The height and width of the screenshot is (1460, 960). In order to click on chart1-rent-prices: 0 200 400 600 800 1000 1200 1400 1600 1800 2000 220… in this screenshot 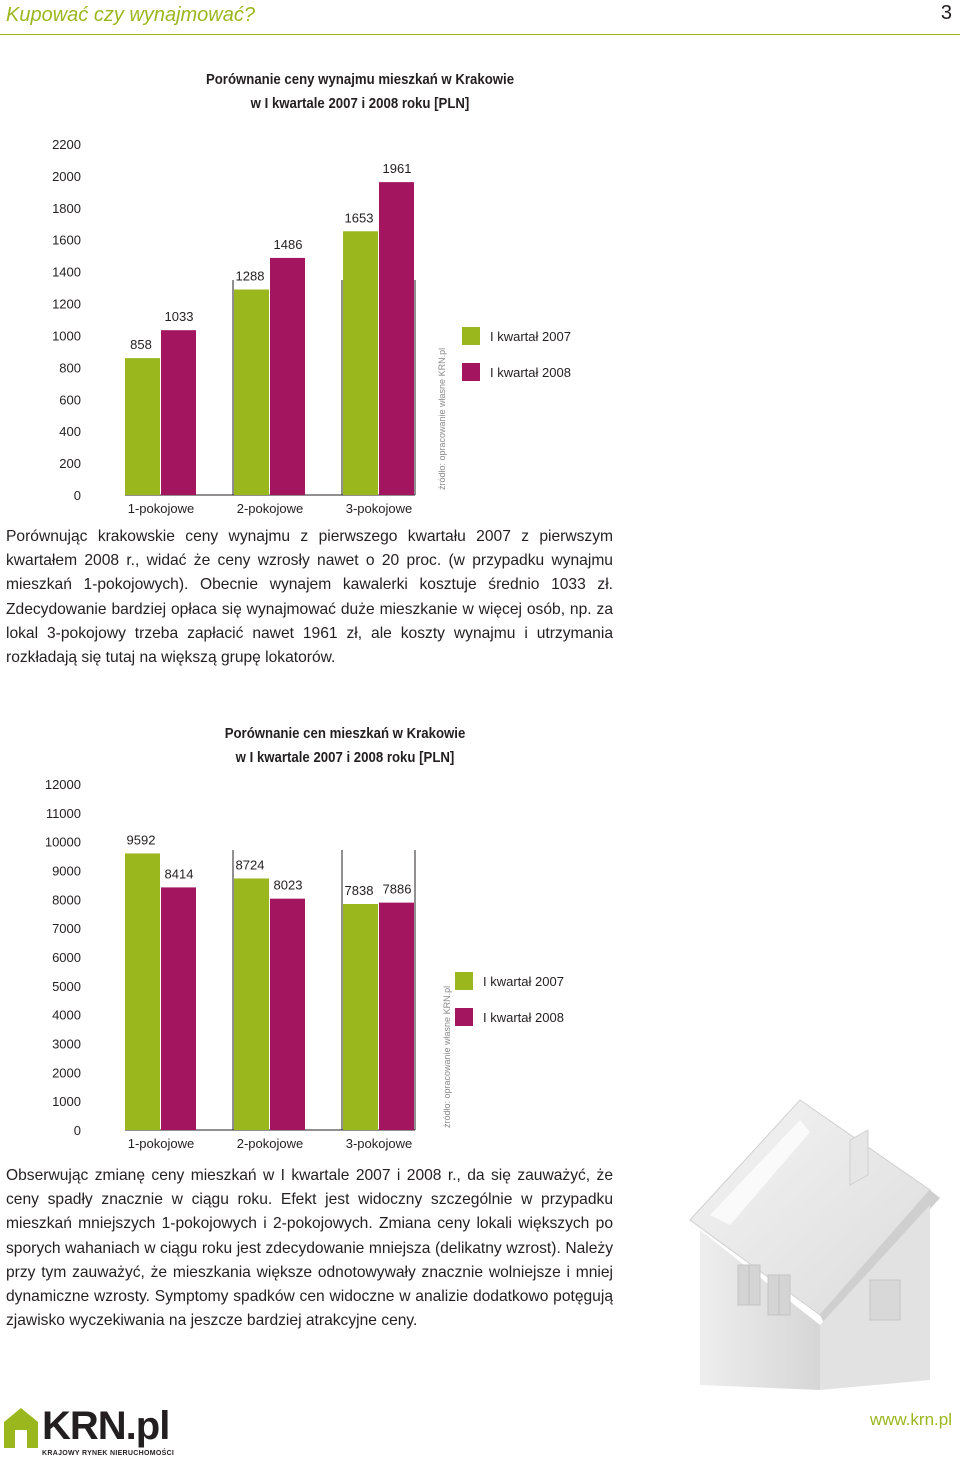, I will do `click(311, 326)`.